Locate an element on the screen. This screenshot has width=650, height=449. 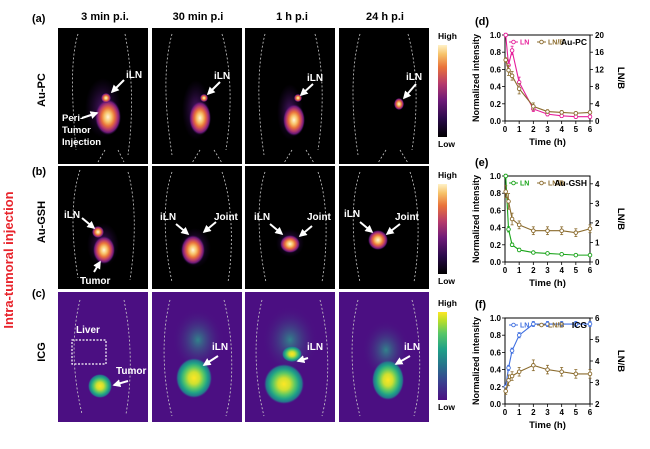
row-name: Au-PC is located at coordinates (42, 90).